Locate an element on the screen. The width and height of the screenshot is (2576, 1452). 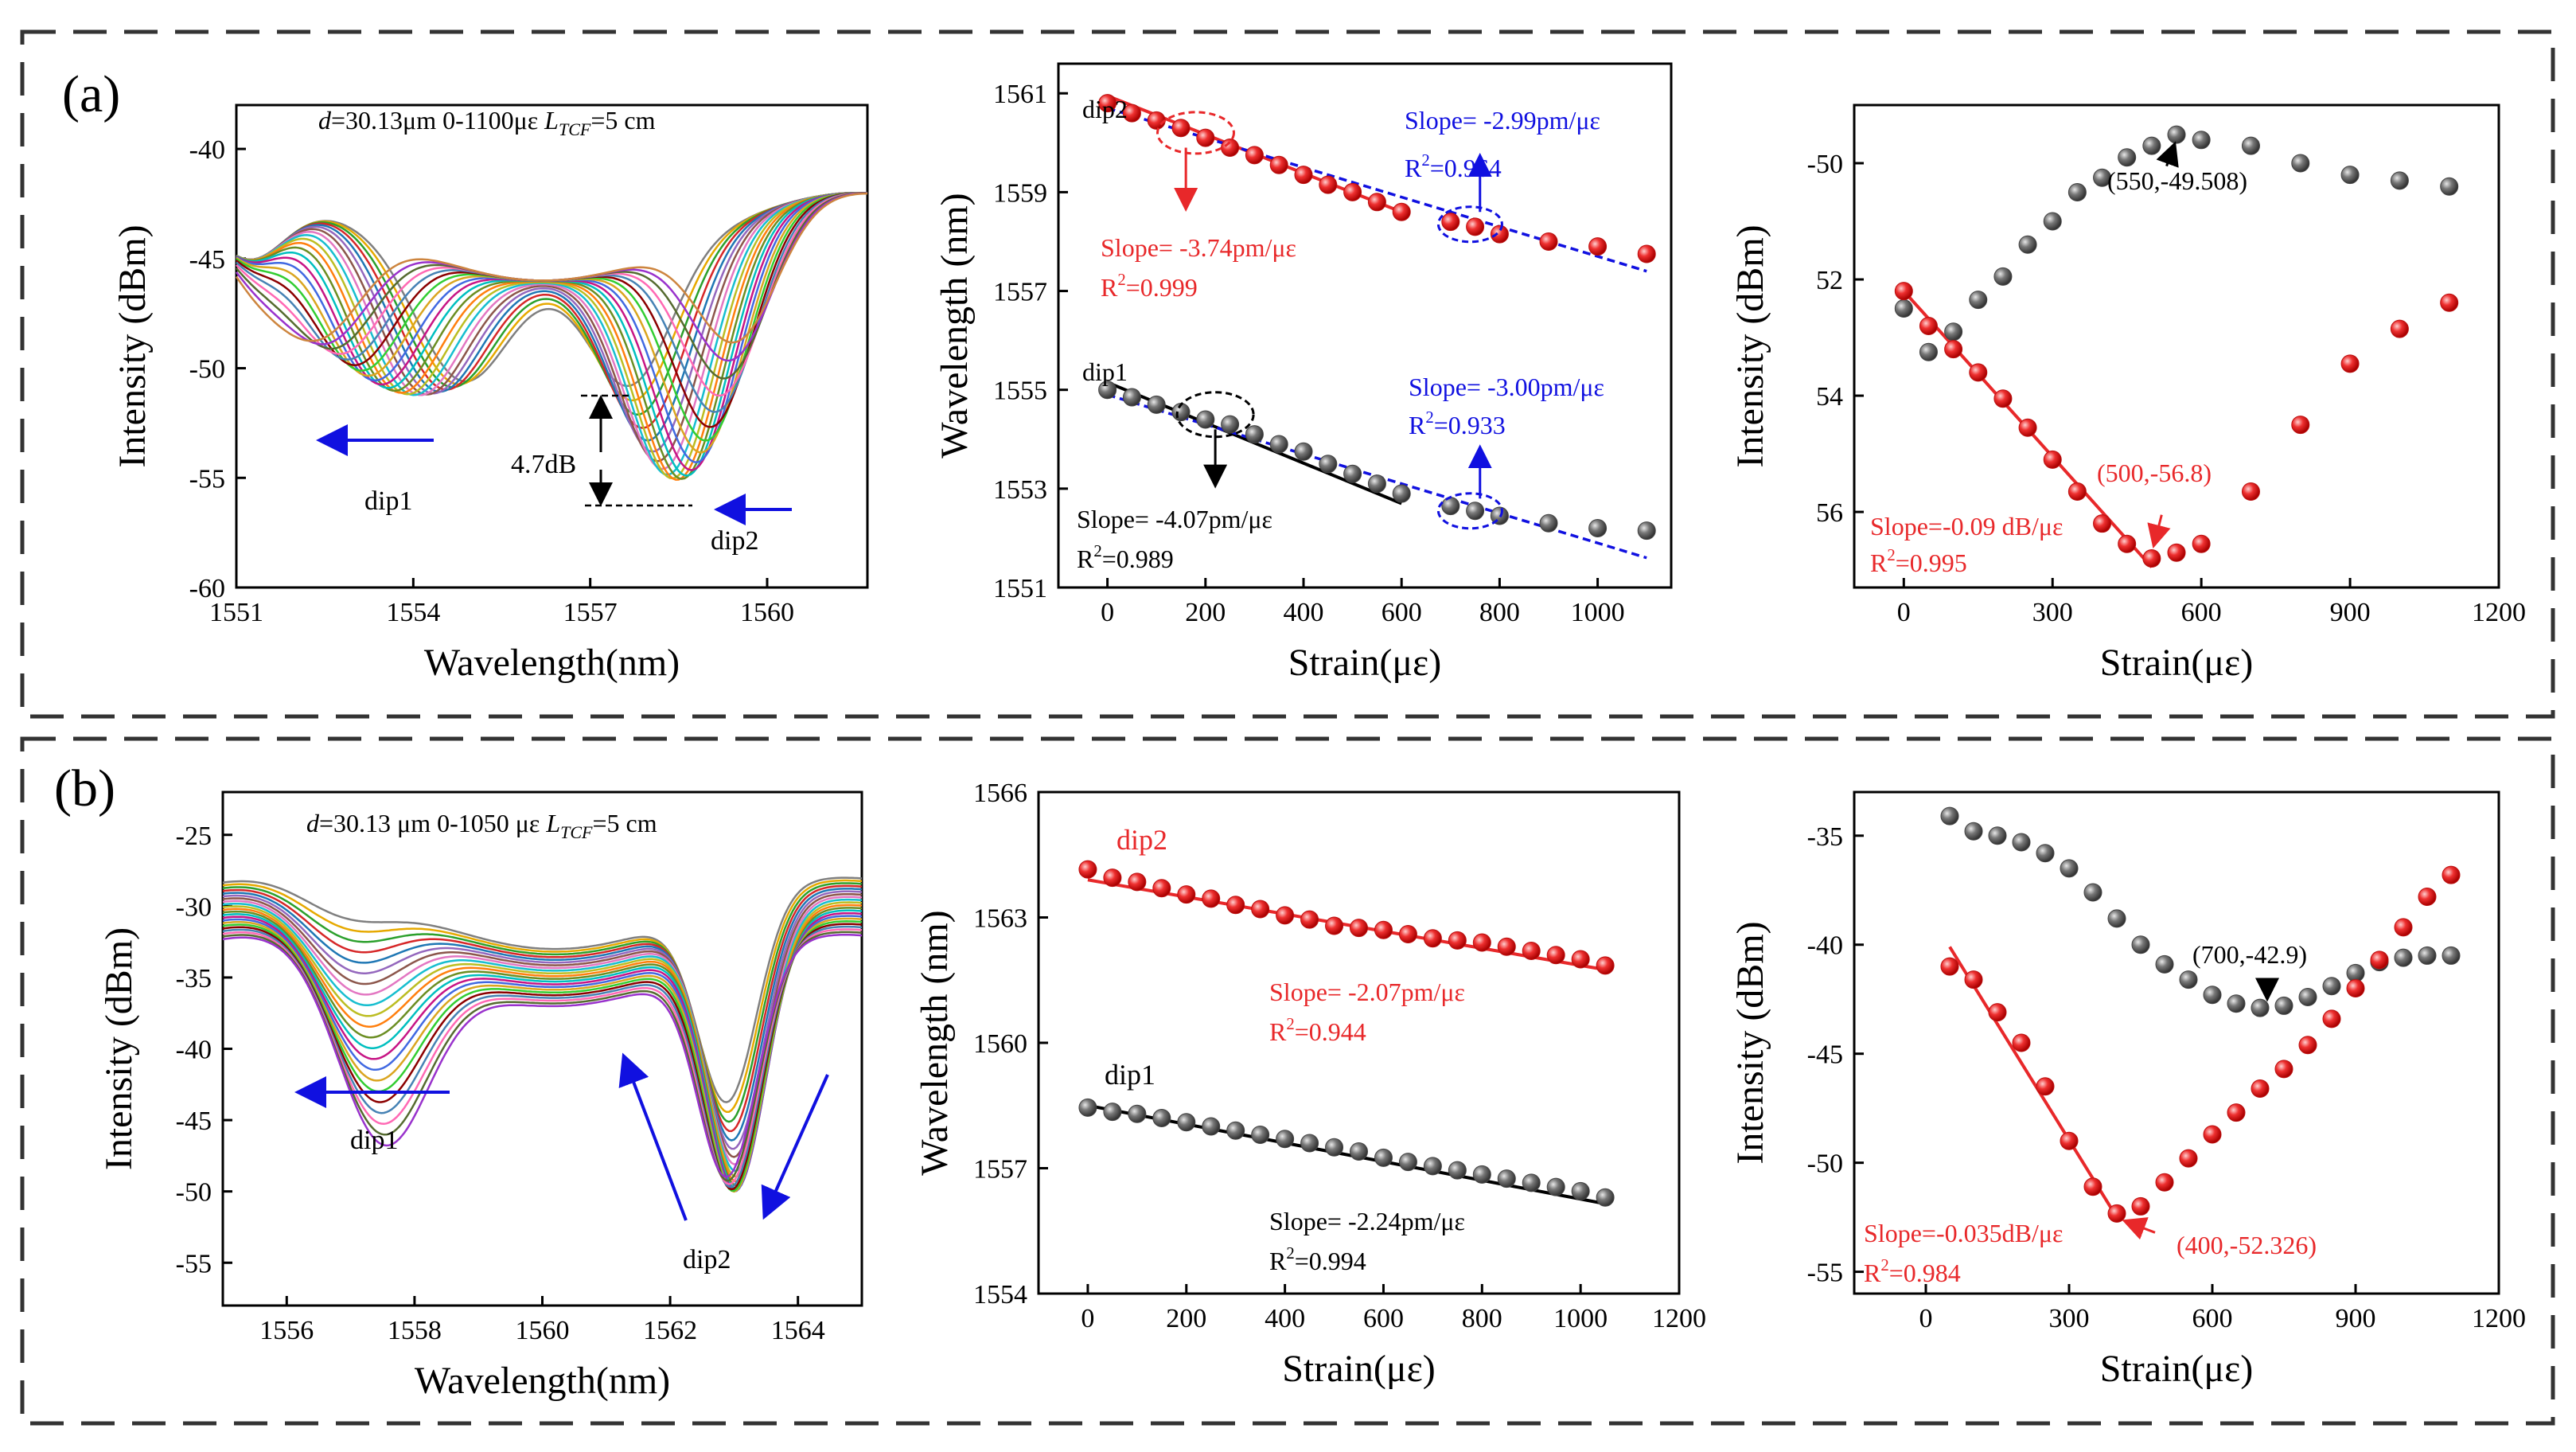
x-tick-label: 1557 is located at coordinates (590, 612).